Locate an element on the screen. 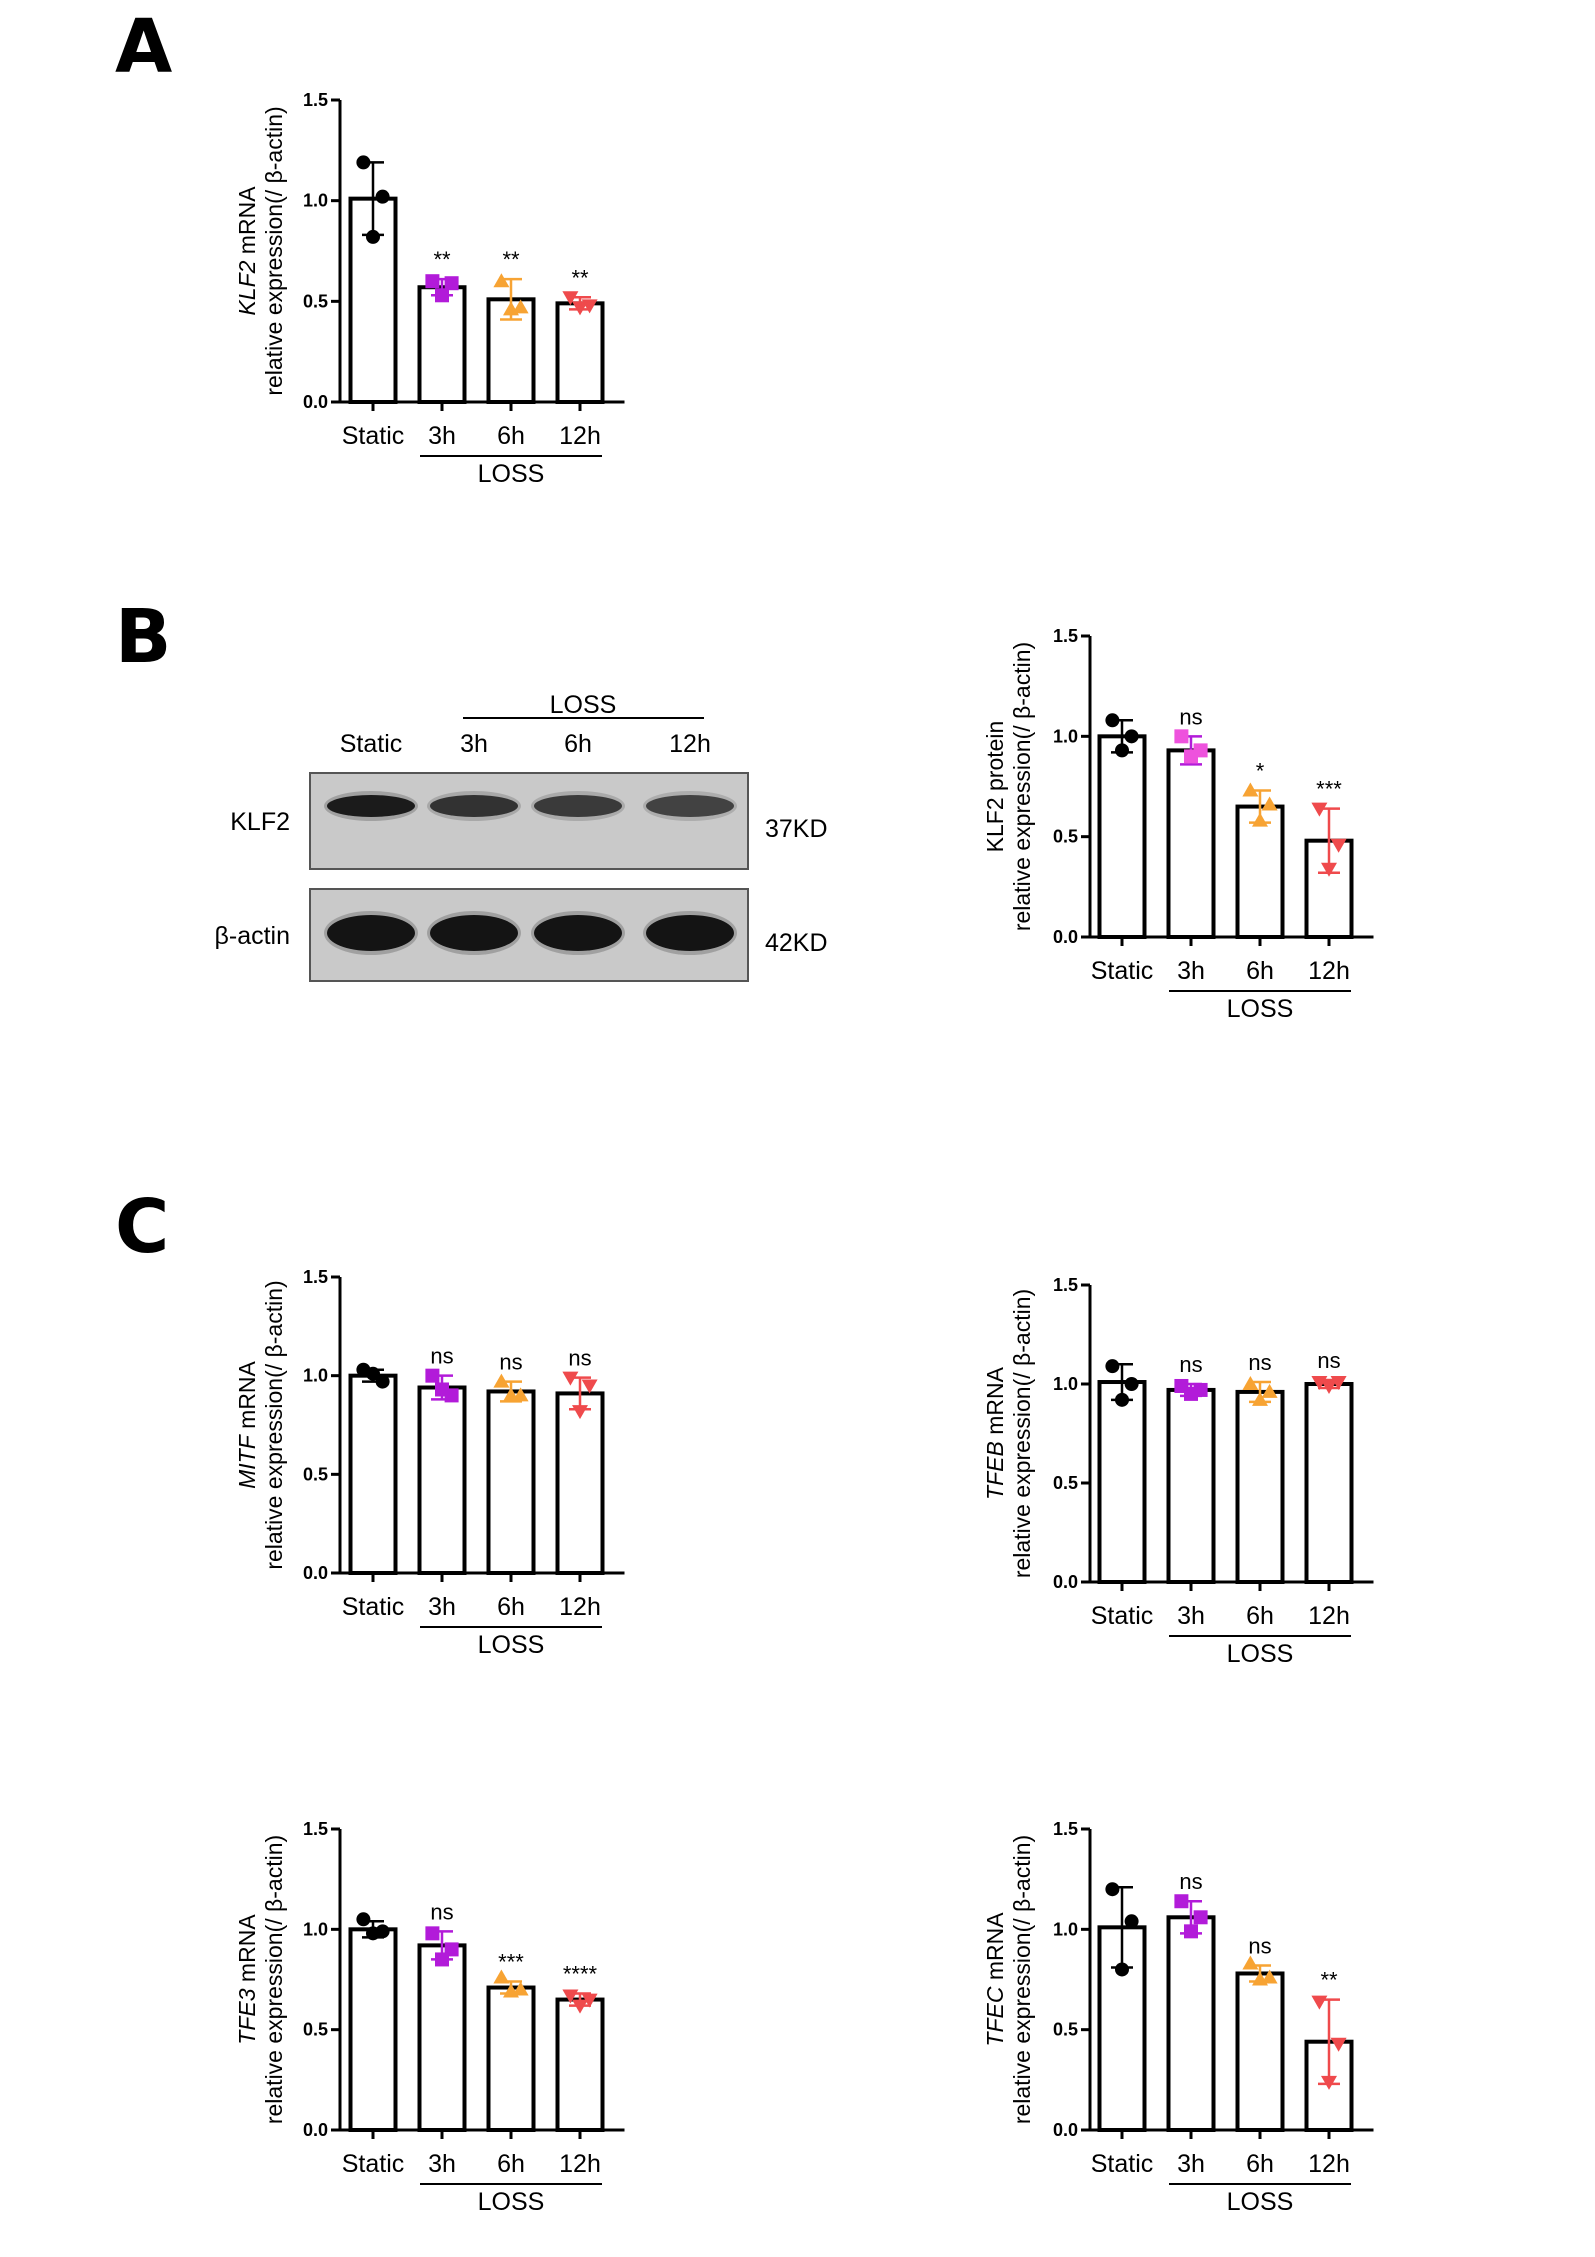  blot-column-label: 6h is located at coordinates (578, 744).